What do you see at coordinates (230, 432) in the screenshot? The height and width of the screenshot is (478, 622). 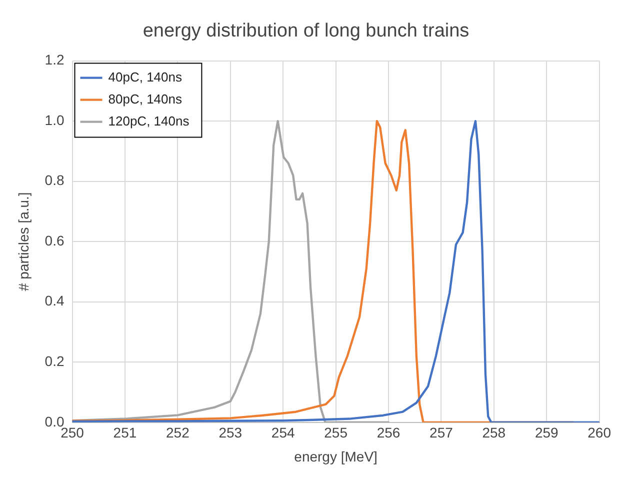 I see `x-tick-label: 253` at bounding box center [230, 432].